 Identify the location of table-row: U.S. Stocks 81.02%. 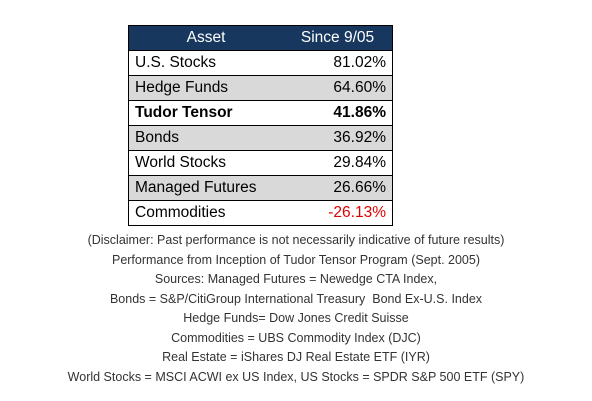
(260, 63).